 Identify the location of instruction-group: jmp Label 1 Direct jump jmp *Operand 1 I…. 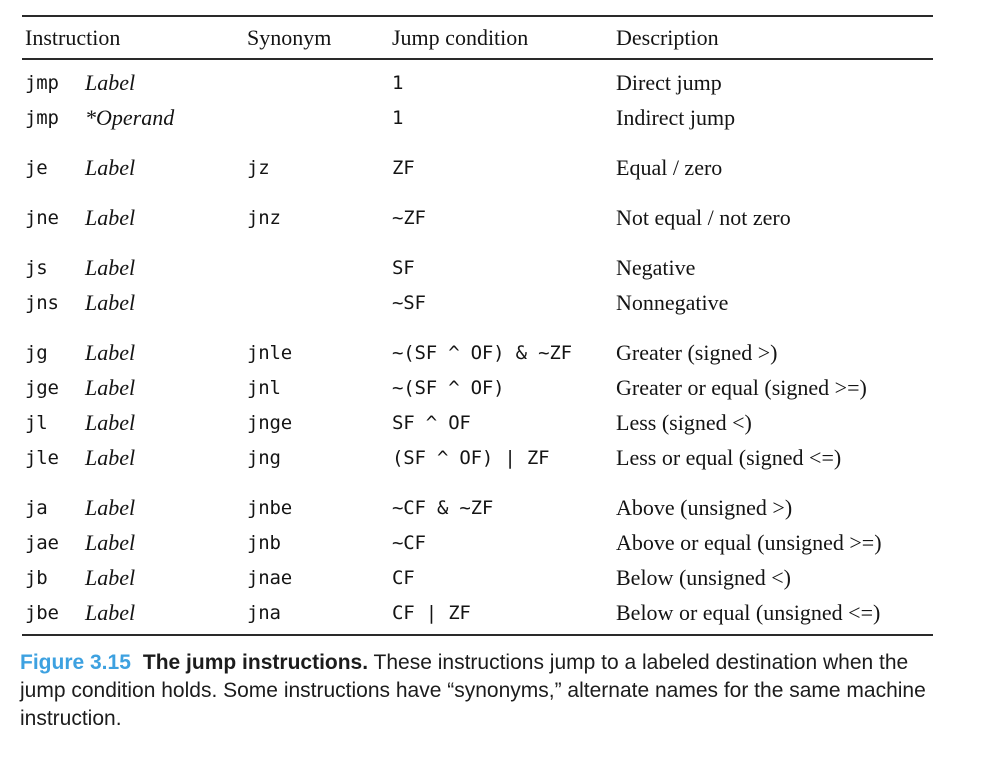
(477, 100).